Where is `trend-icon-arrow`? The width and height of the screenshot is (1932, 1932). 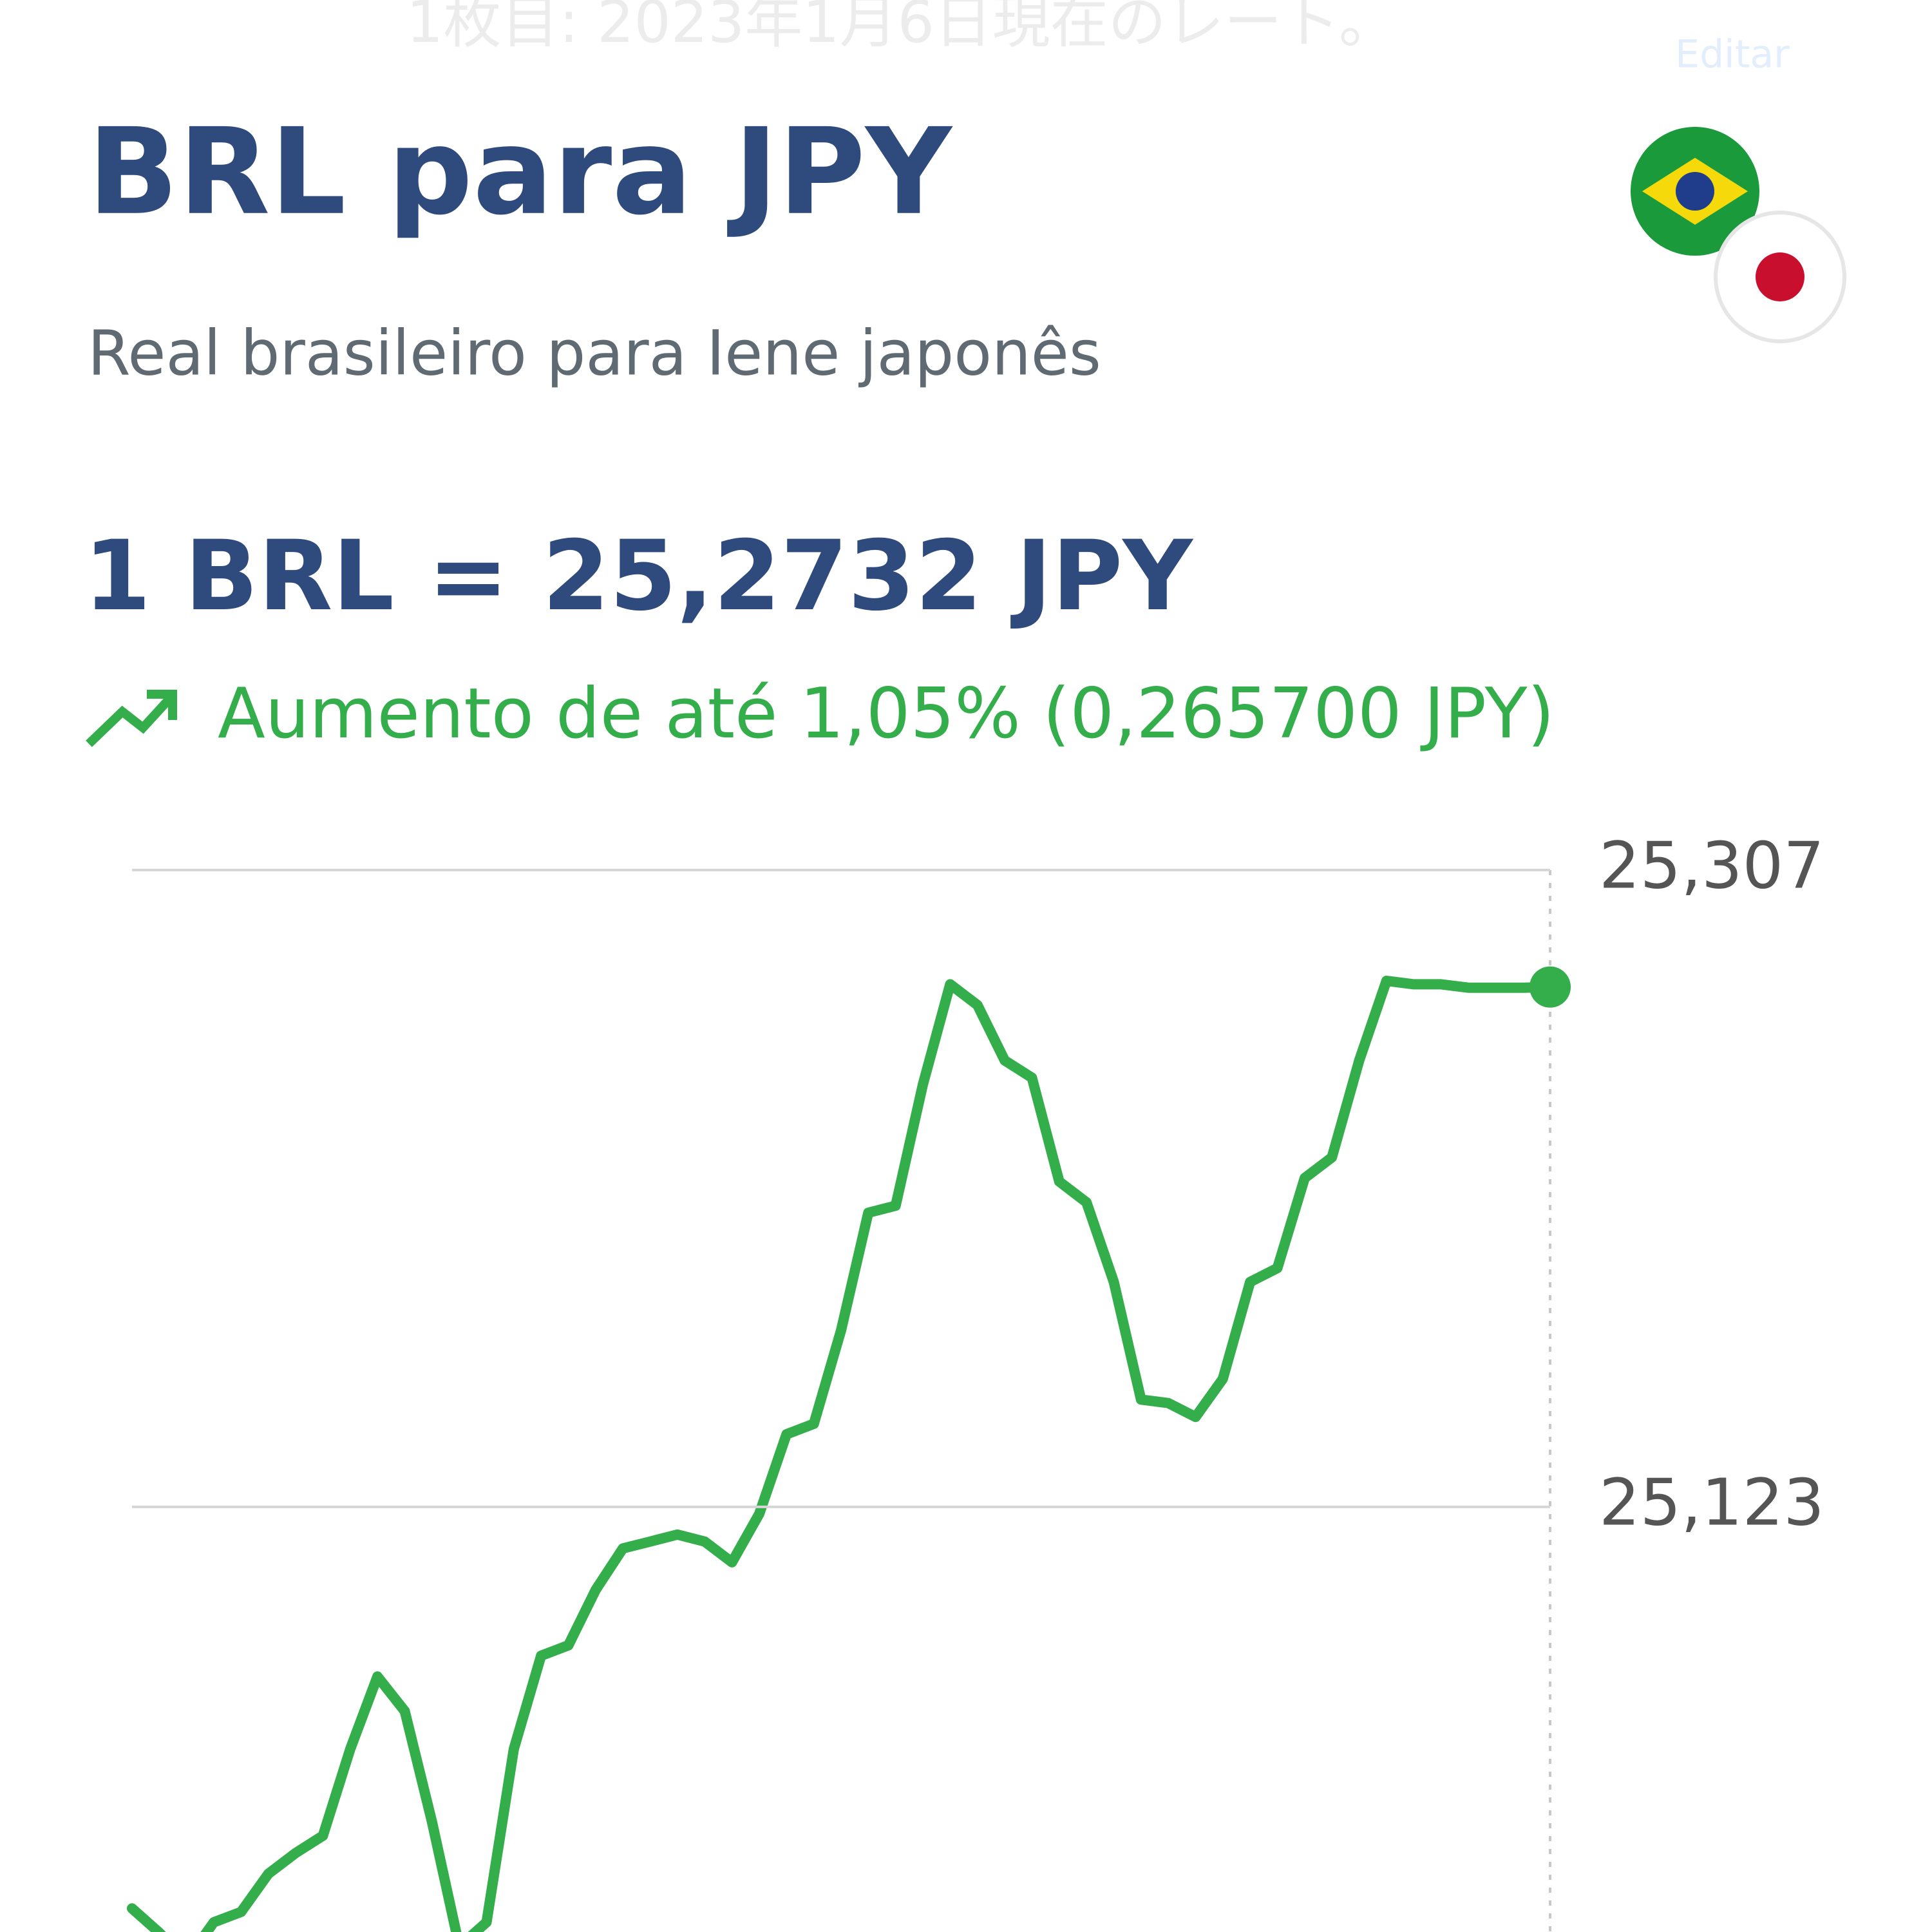 trend-icon-arrow is located at coordinates (162, 705).